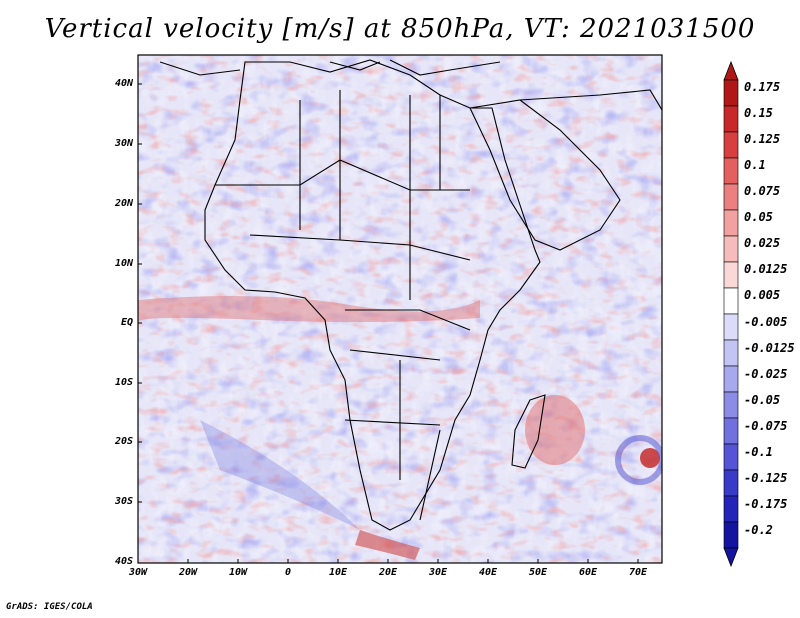 The width and height of the screenshot is (800, 618). I want to click on southern-updraft, so click(387, 545).